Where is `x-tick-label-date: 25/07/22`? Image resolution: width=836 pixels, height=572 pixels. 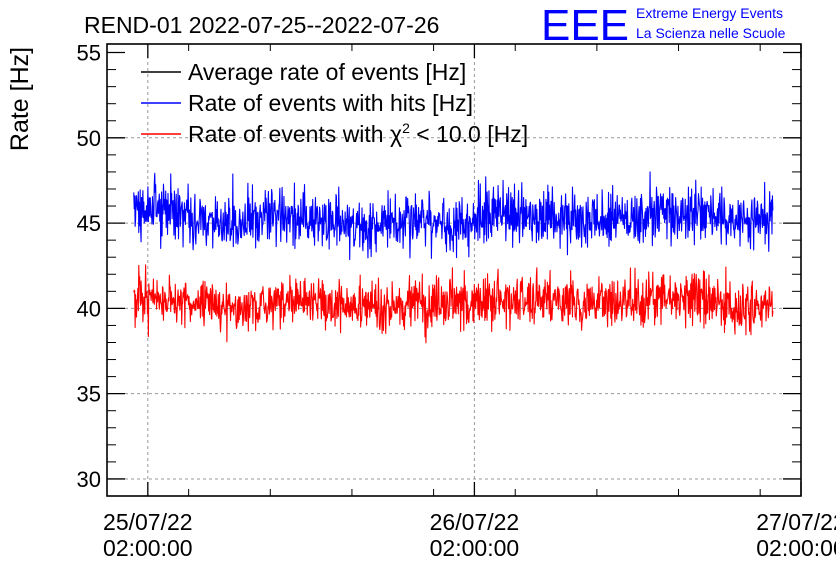
x-tick-label-date: 25/07/22 is located at coordinates (148, 522).